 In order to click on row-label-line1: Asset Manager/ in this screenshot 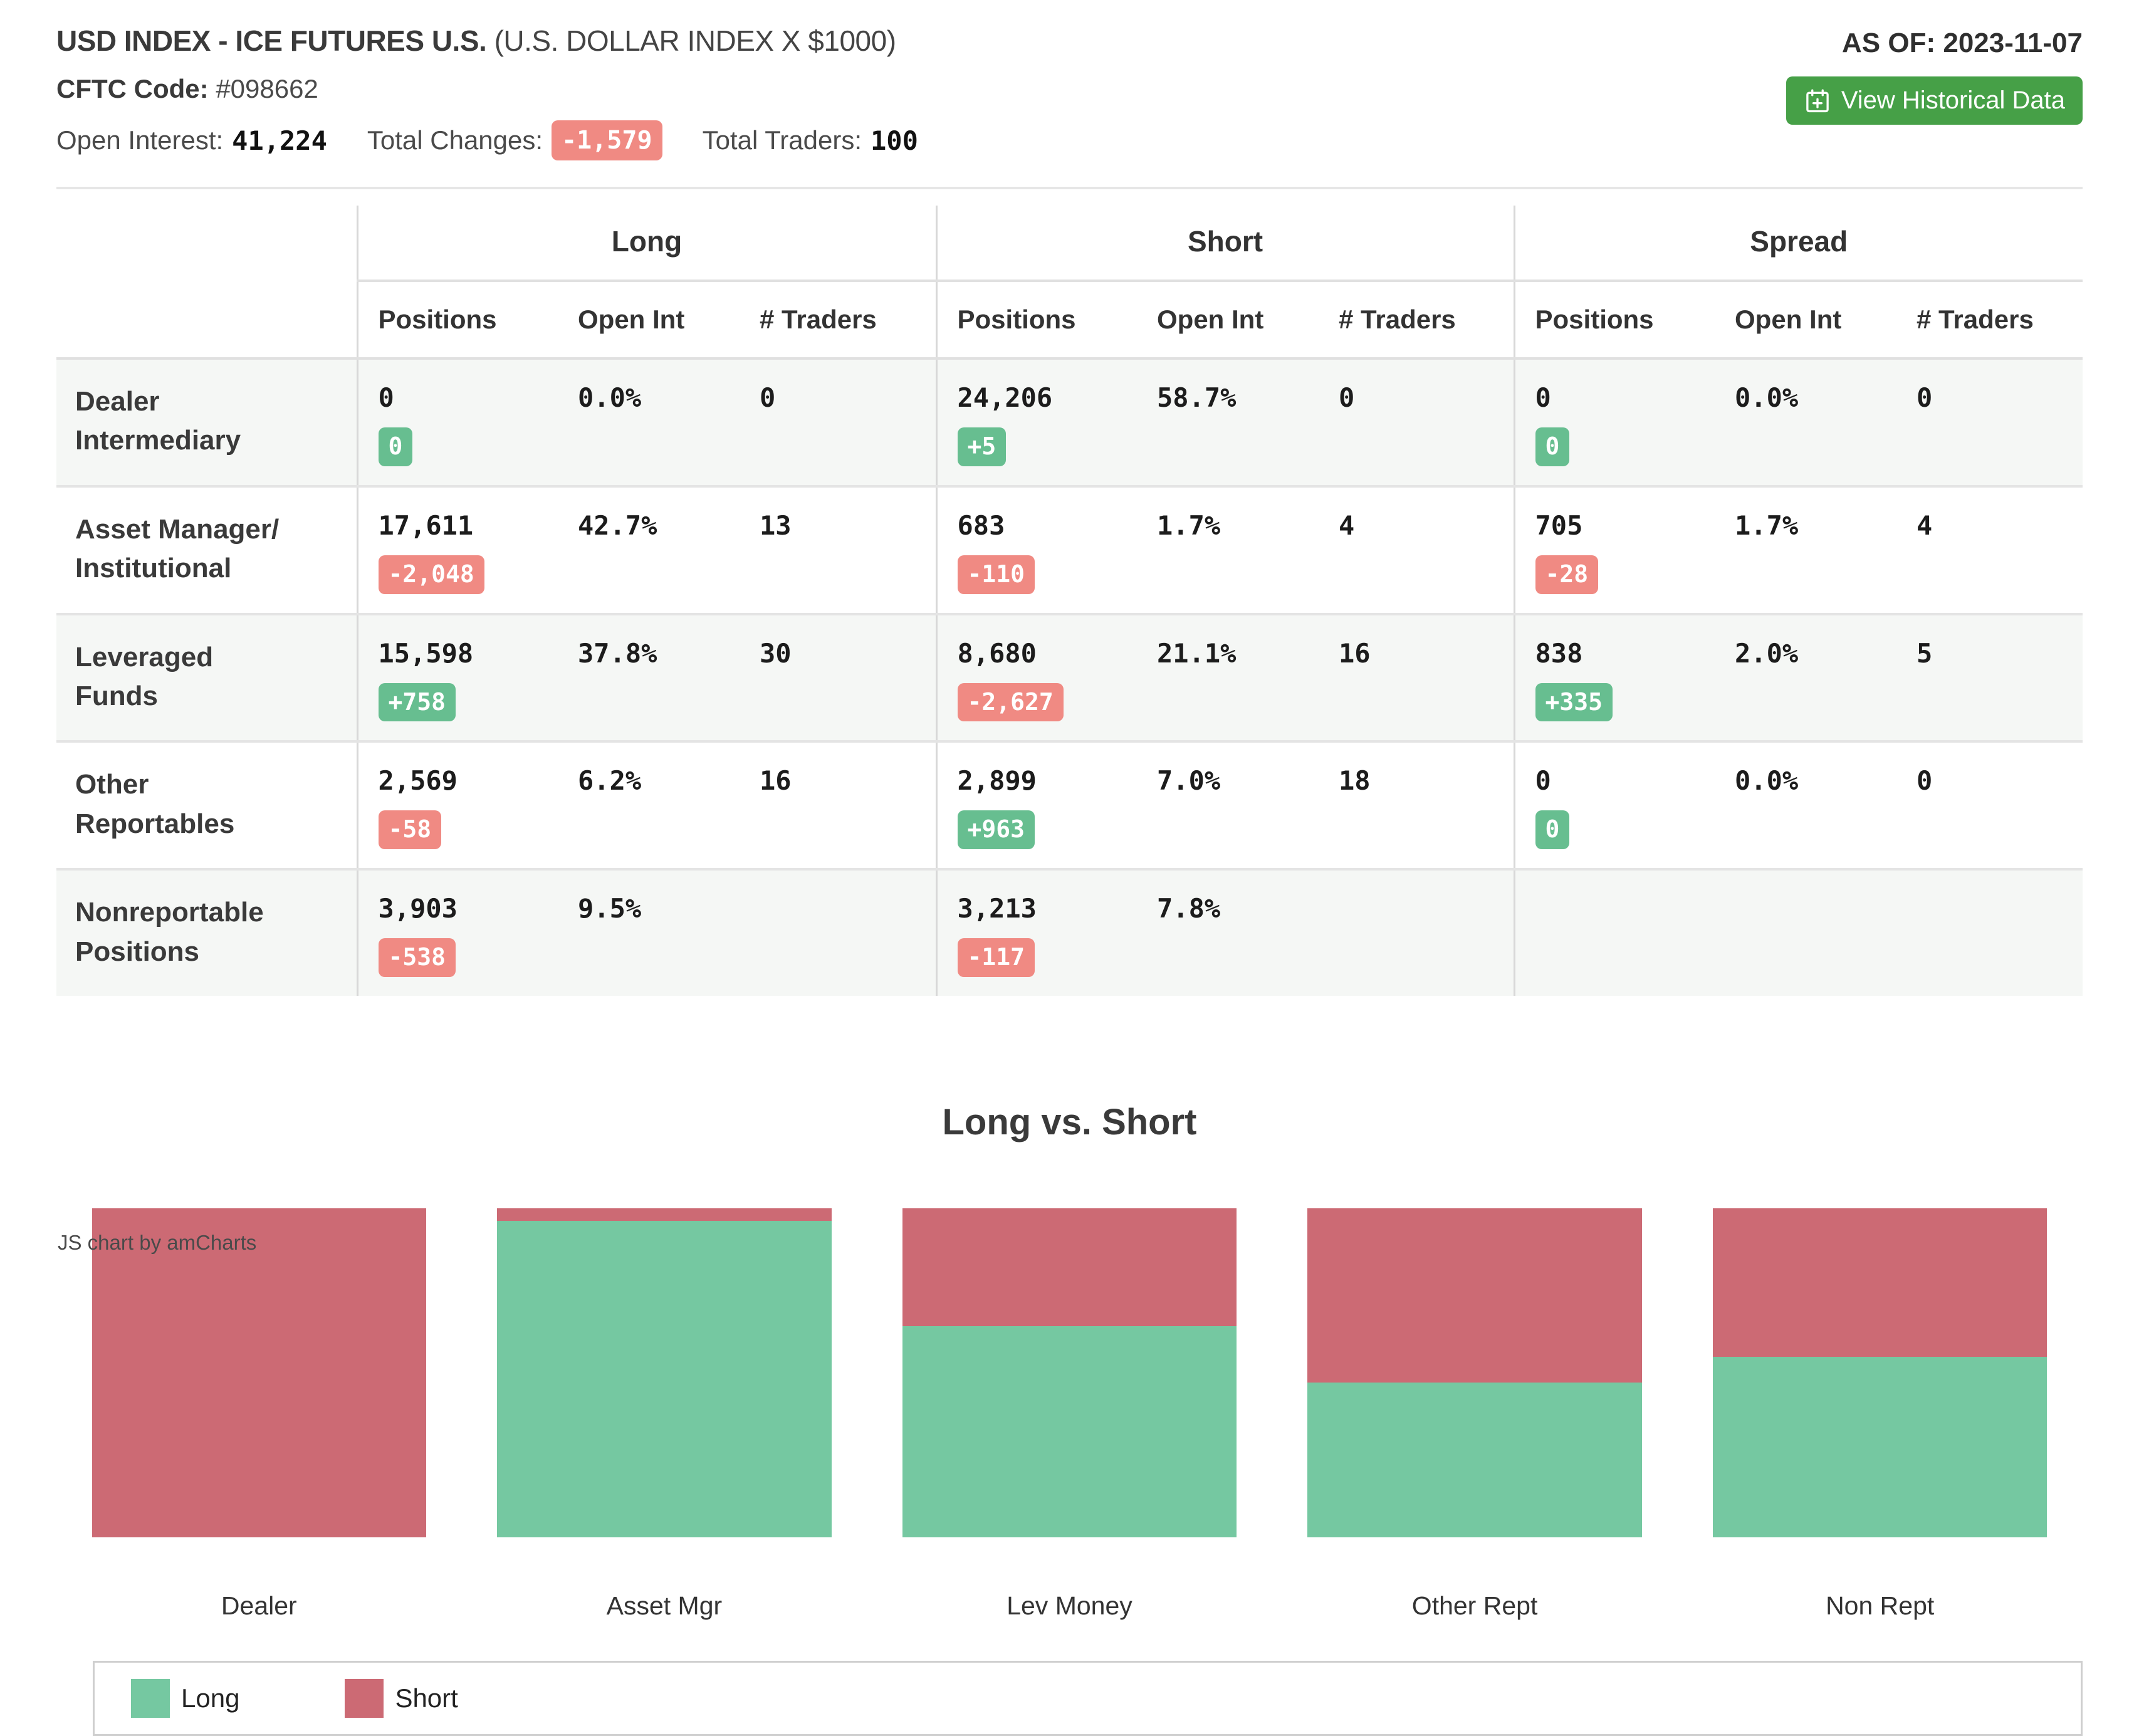, I will do `click(177, 529)`.